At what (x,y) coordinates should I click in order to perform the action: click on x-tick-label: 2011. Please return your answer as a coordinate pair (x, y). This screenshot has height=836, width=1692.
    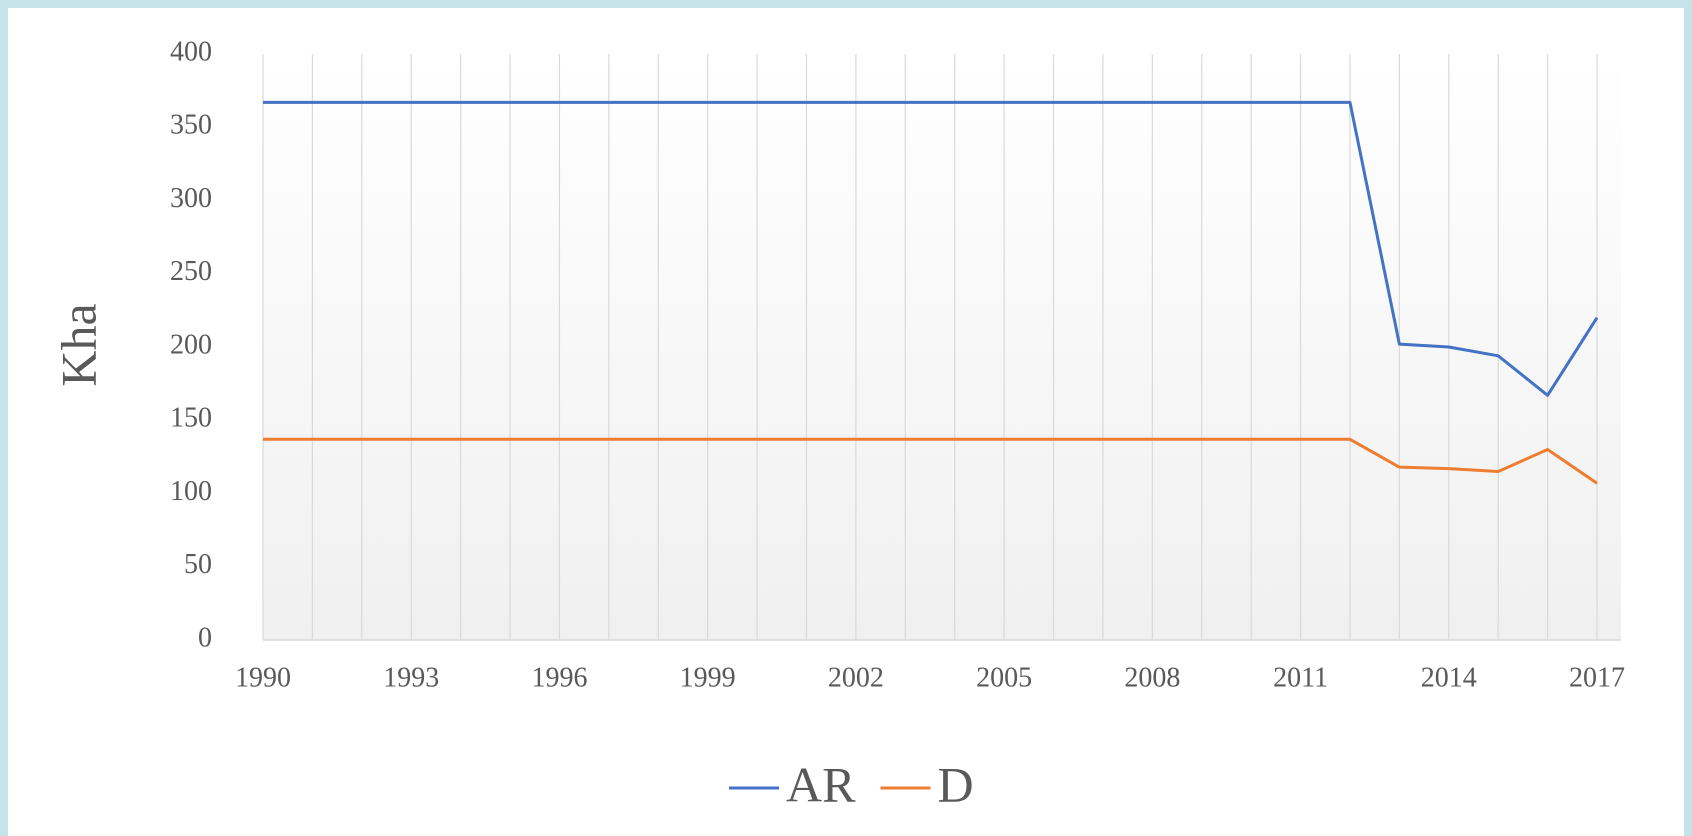
    Looking at the image, I should click on (1300, 677).